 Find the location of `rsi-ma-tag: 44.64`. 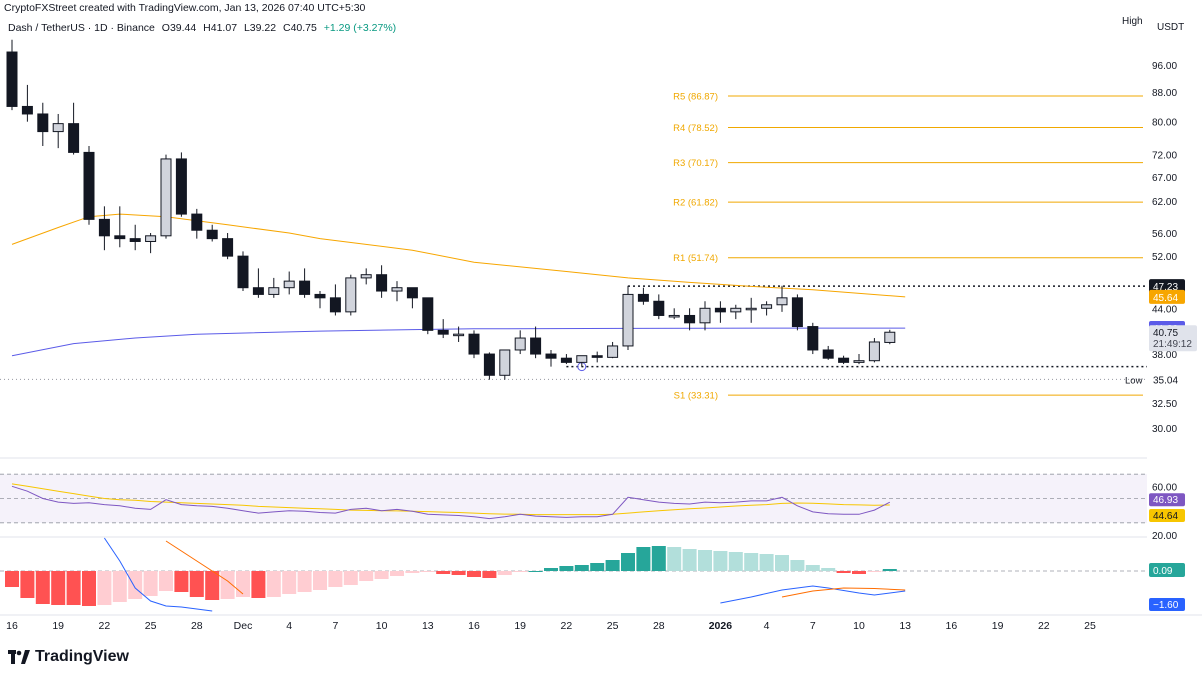

rsi-ma-tag: 44.64 is located at coordinates (1165, 516).